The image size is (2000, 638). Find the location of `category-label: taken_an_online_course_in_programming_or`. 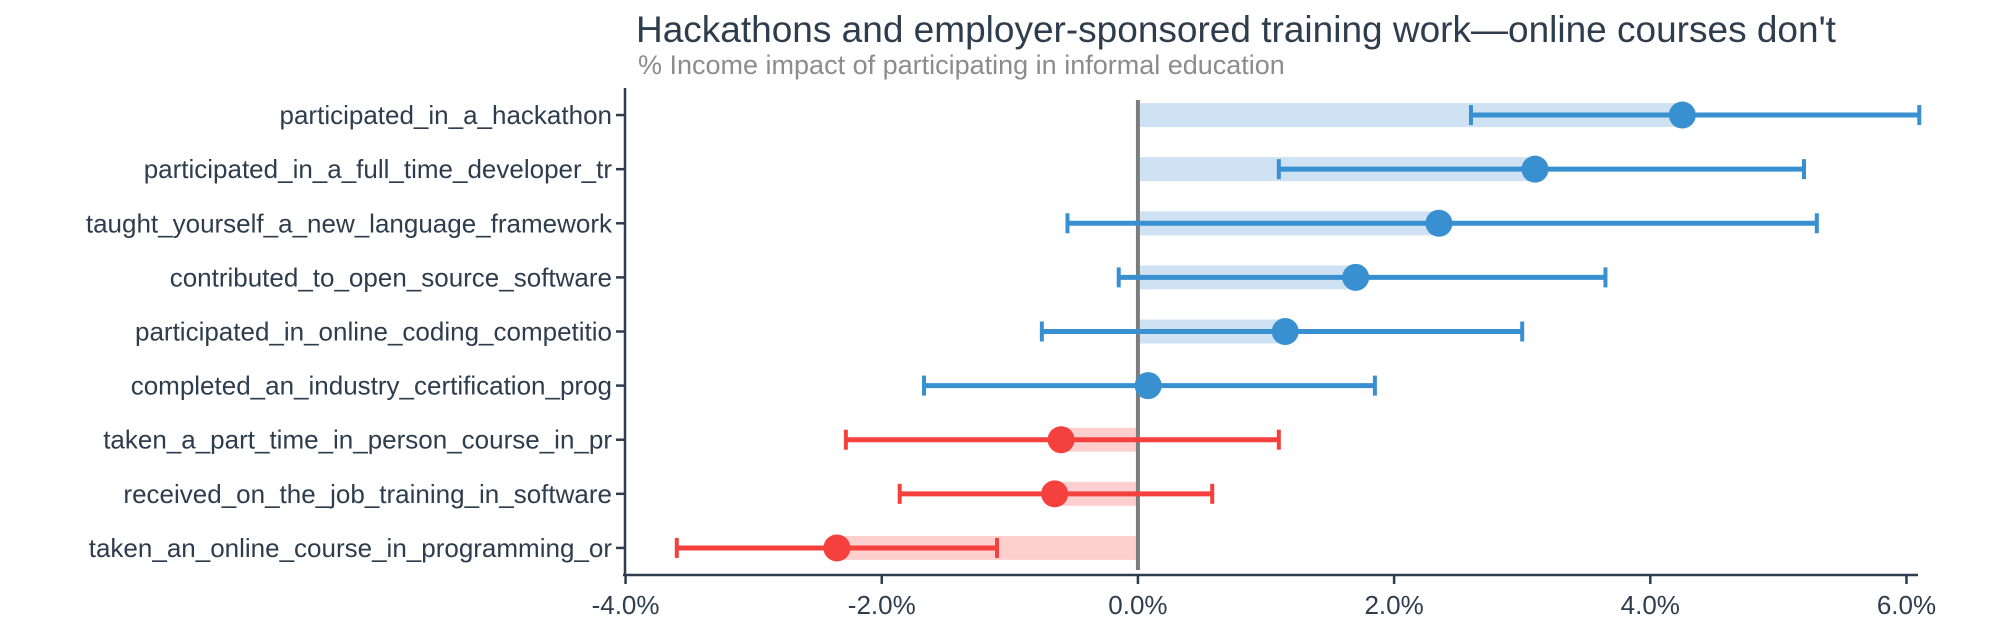

category-label: taken_an_online_course_in_programming_or is located at coordinates (351, 548).